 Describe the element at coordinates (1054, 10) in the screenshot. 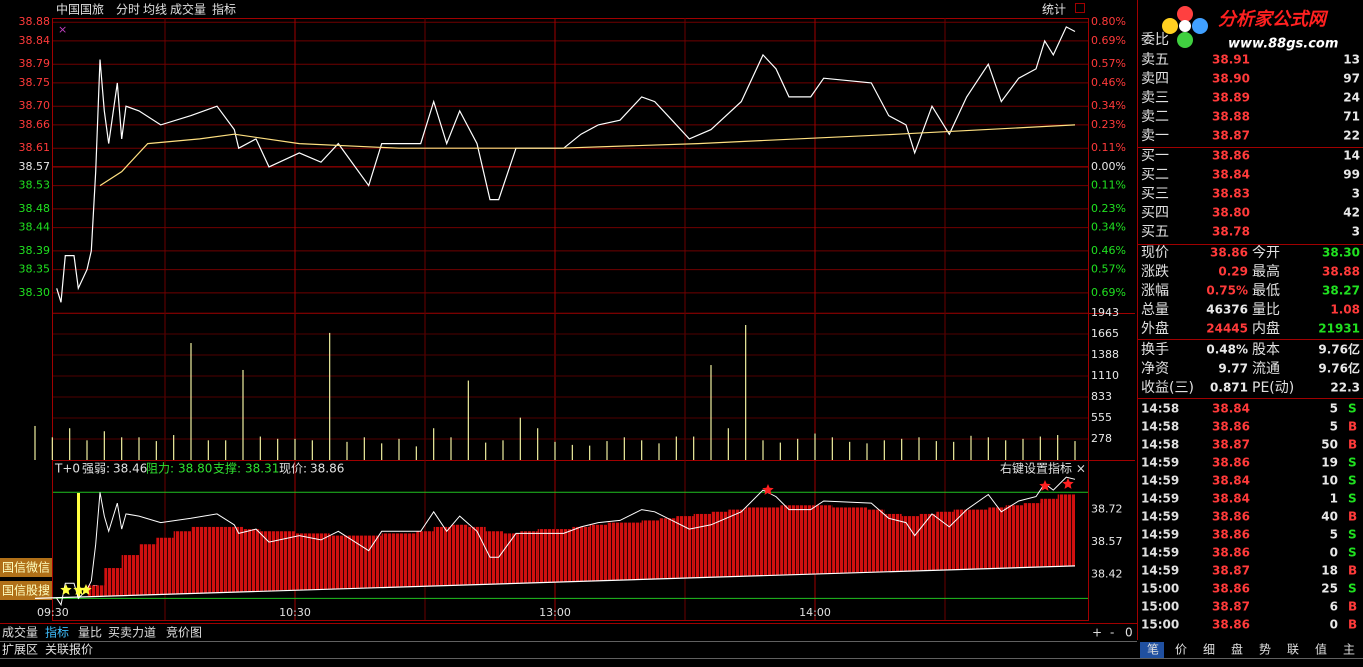

I see `stat-button: 统计` at that location.